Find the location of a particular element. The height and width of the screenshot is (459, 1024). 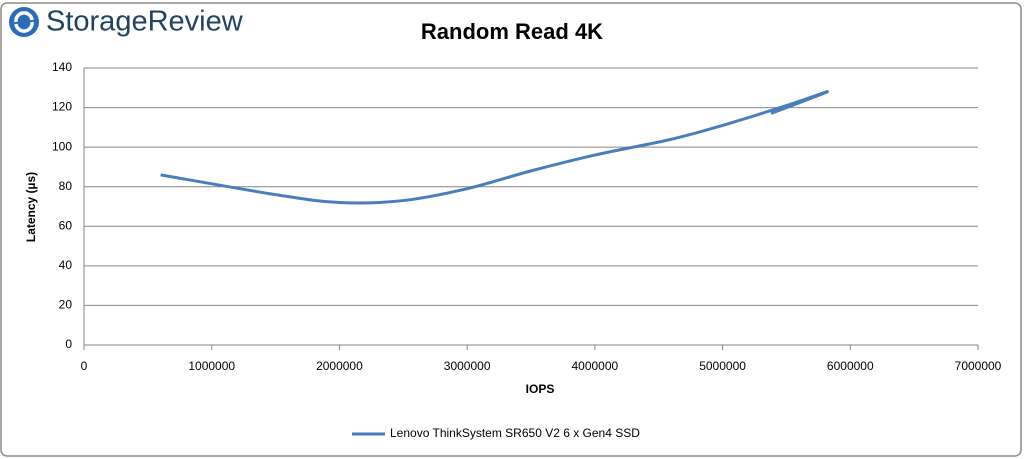

x-tick-label: 1000000 is located at coordinates (211, 366).